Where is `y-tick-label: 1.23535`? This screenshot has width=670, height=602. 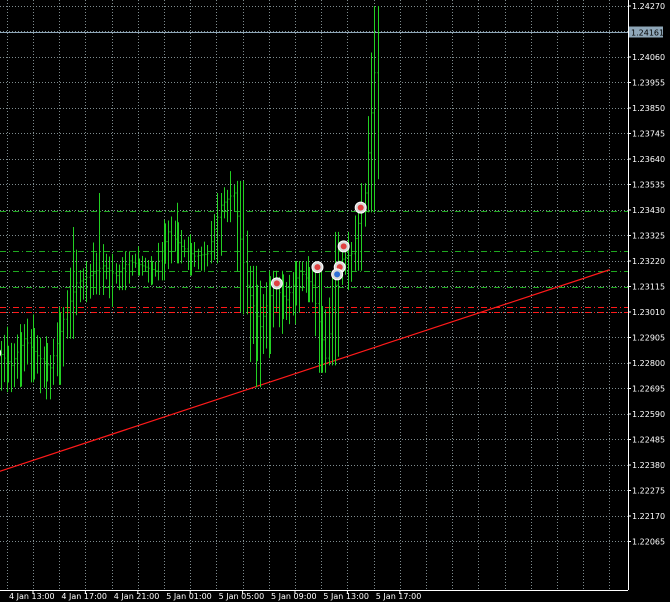
y-tick-label: 1.23535 is located at coordinates (648, 185).